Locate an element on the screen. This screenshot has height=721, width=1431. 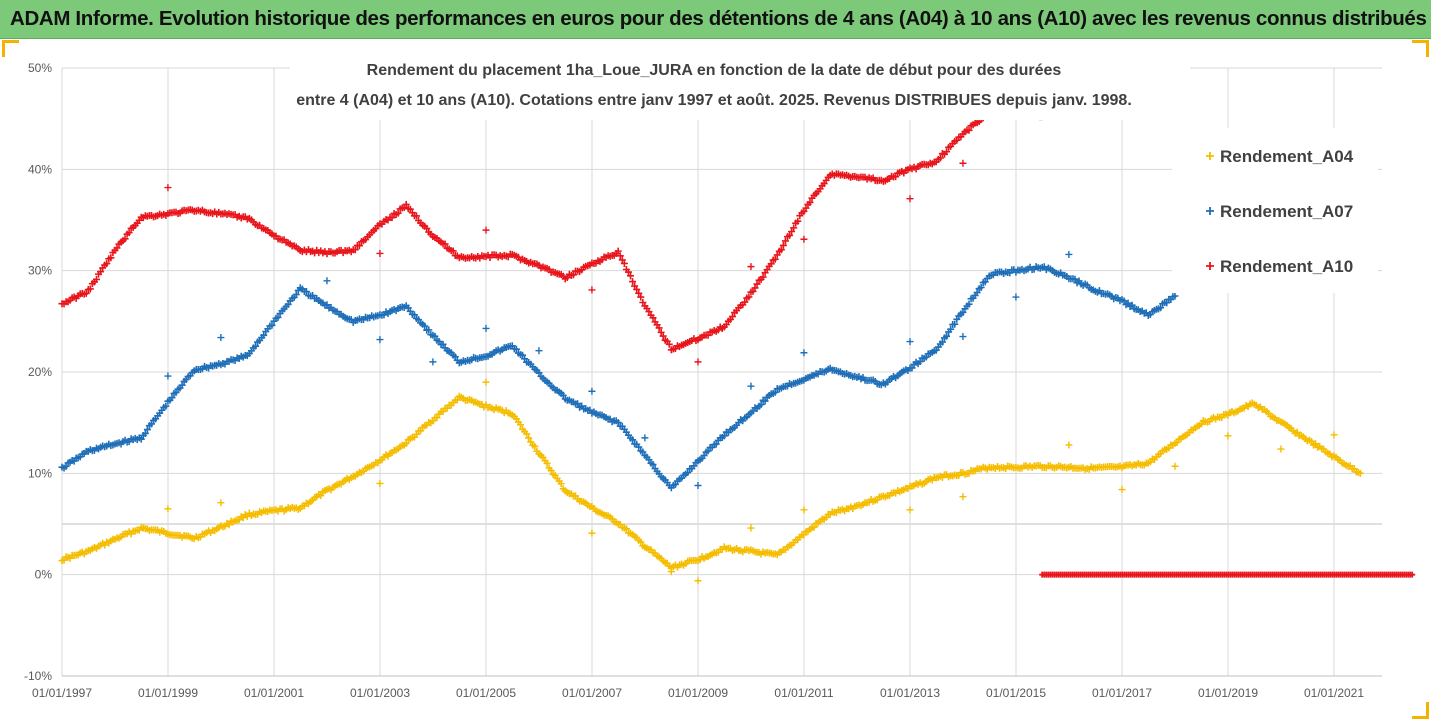
legend-item-Rendement_A07: Rendement_A07 is located at coordinates (1279, 211).